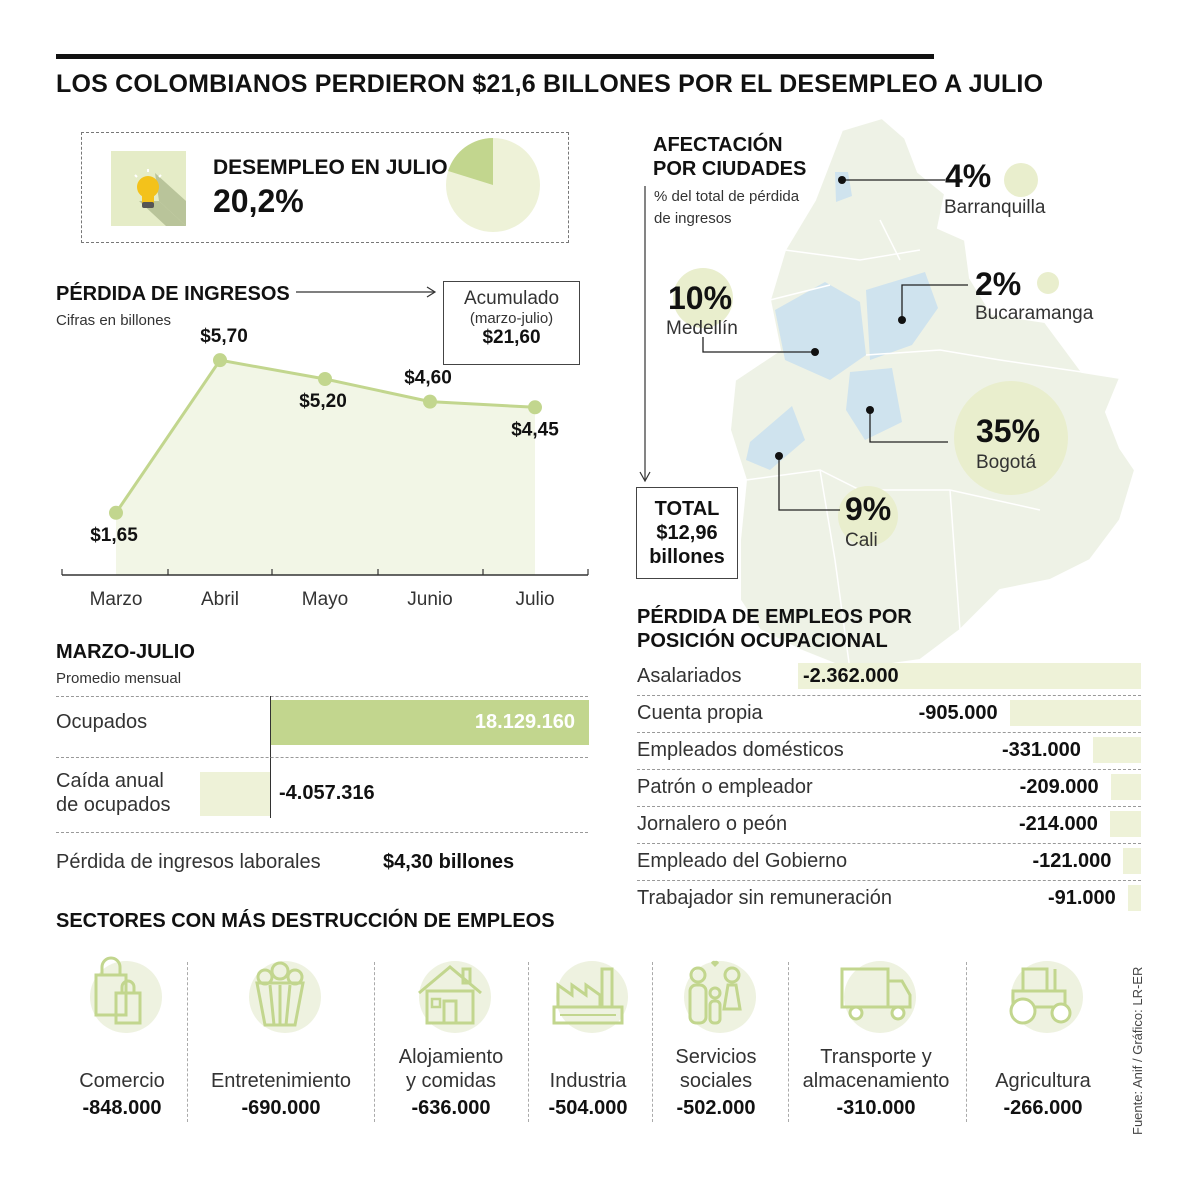 The image size is (1200, 1187). What do you see at coordinates (1043, 1040) in the screenshot?
I see `sector-item: Agricultura -266.000` at bounding box center [1043, 1040].